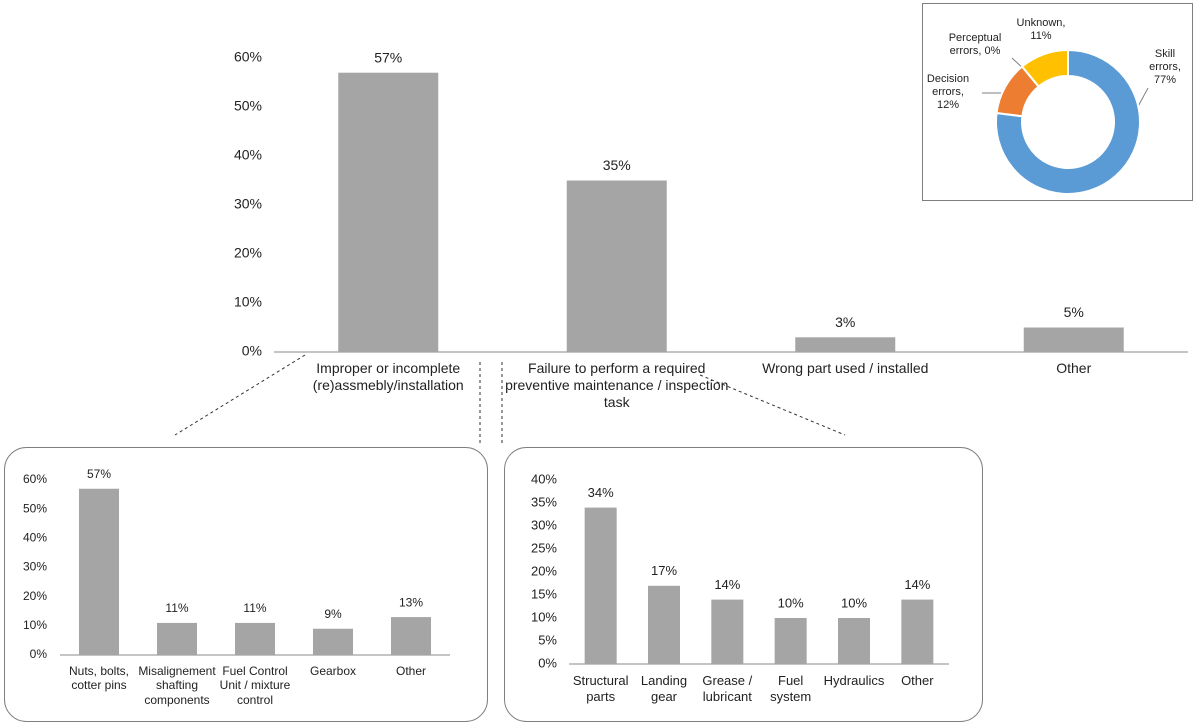  I want to click on x-tick-label: Grease / lubricant, so click(727, 688).